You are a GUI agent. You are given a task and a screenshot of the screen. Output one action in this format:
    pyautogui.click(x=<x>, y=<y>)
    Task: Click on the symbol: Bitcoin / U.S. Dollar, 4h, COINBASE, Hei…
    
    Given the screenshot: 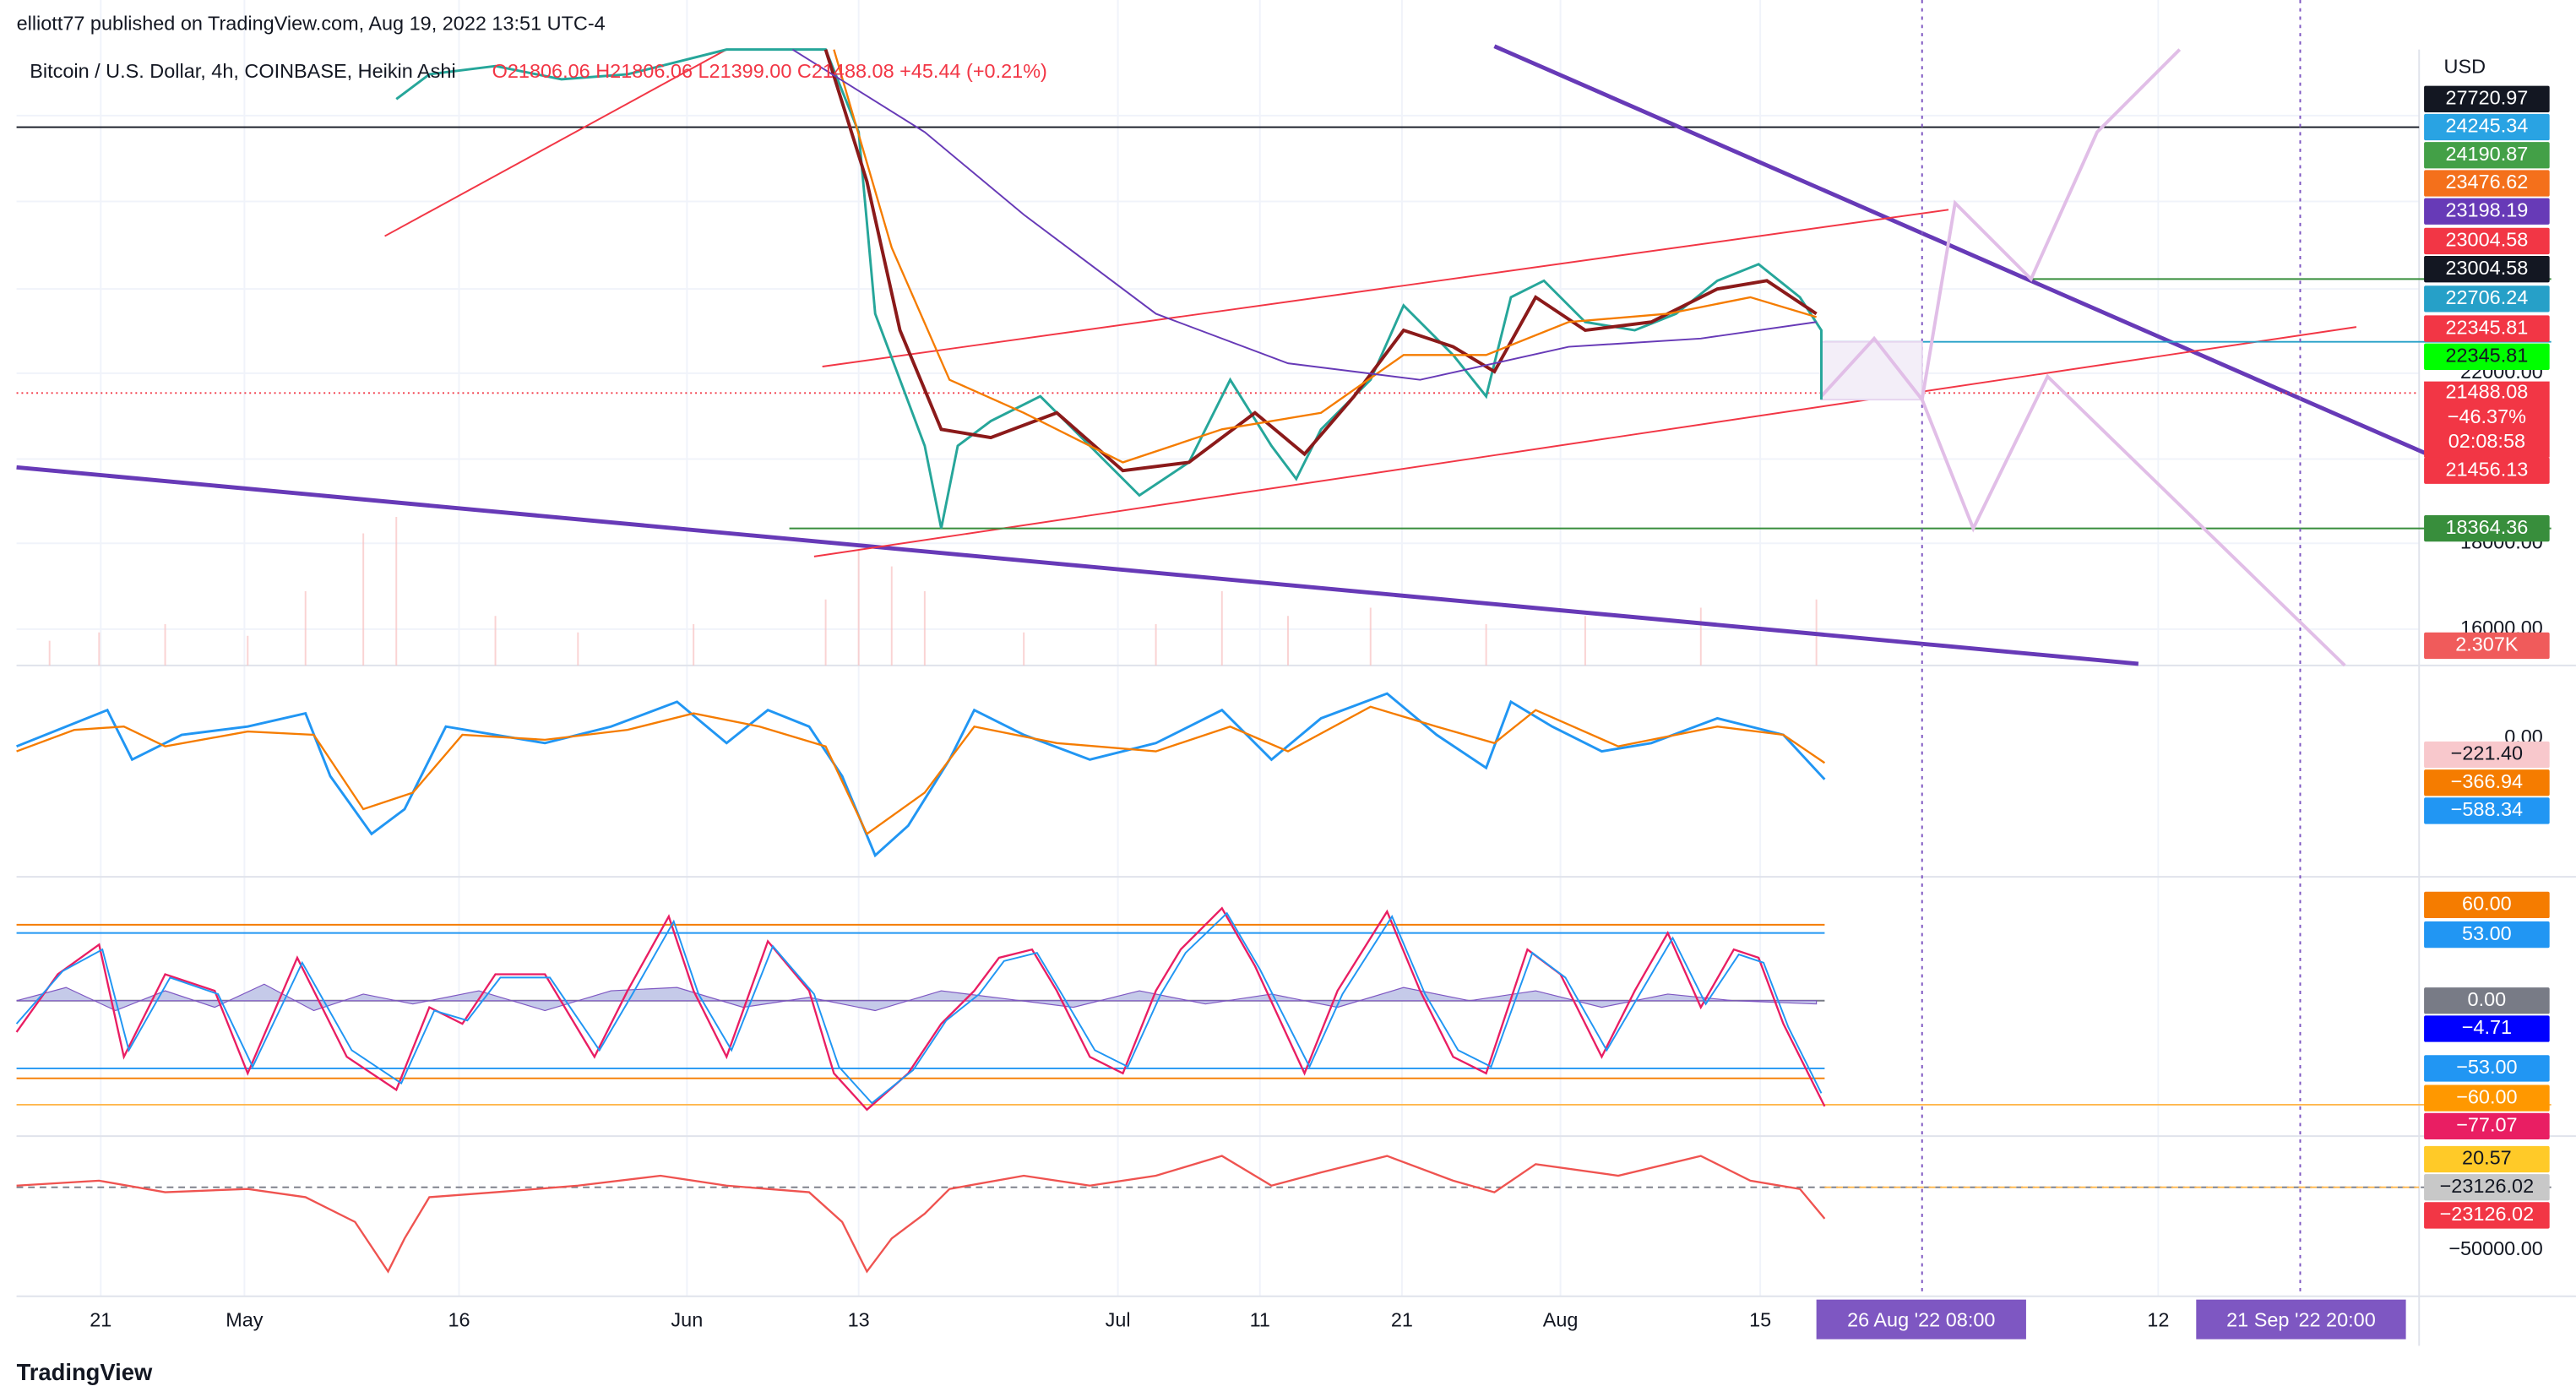 What is the action you would take?
    pyautogui.click(x=242, y=71)
    